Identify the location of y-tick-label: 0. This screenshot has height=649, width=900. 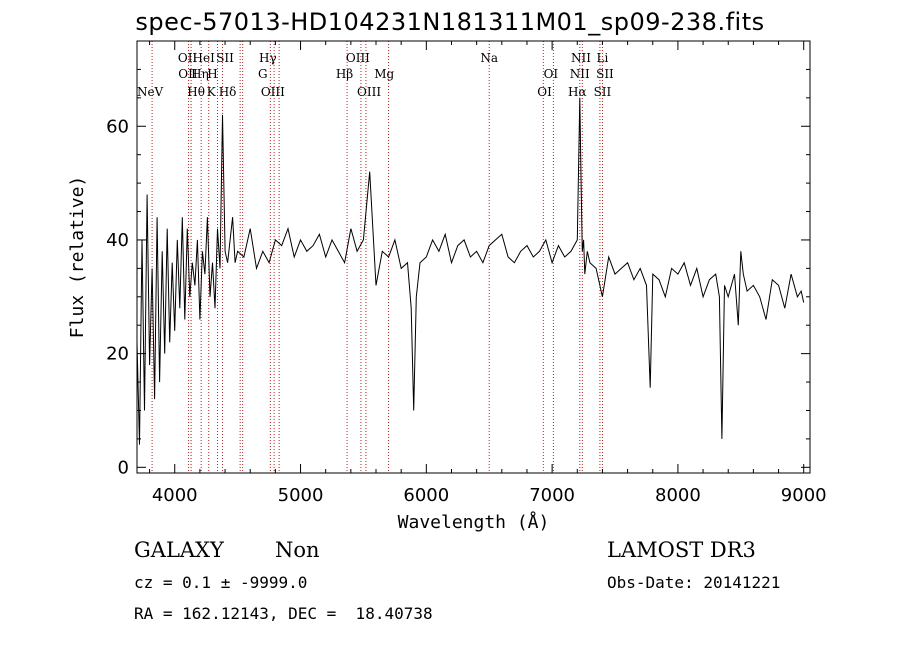
(123, 467).